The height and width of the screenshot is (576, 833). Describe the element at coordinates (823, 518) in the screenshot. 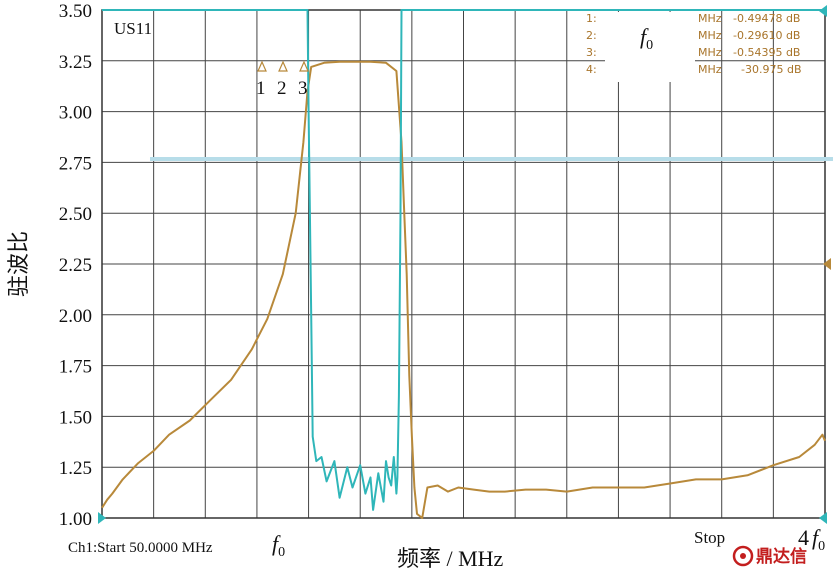

I see `right-axis-arrow-bottom` at that location.